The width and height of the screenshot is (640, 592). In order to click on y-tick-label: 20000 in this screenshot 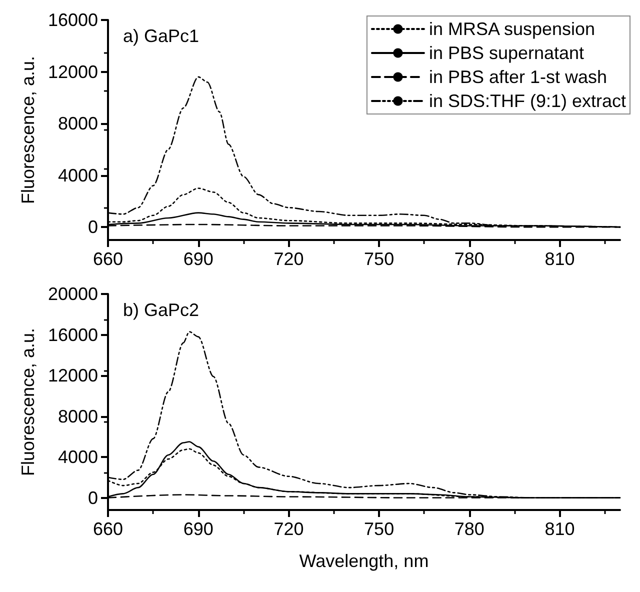, I will do `click(73, 294)`.